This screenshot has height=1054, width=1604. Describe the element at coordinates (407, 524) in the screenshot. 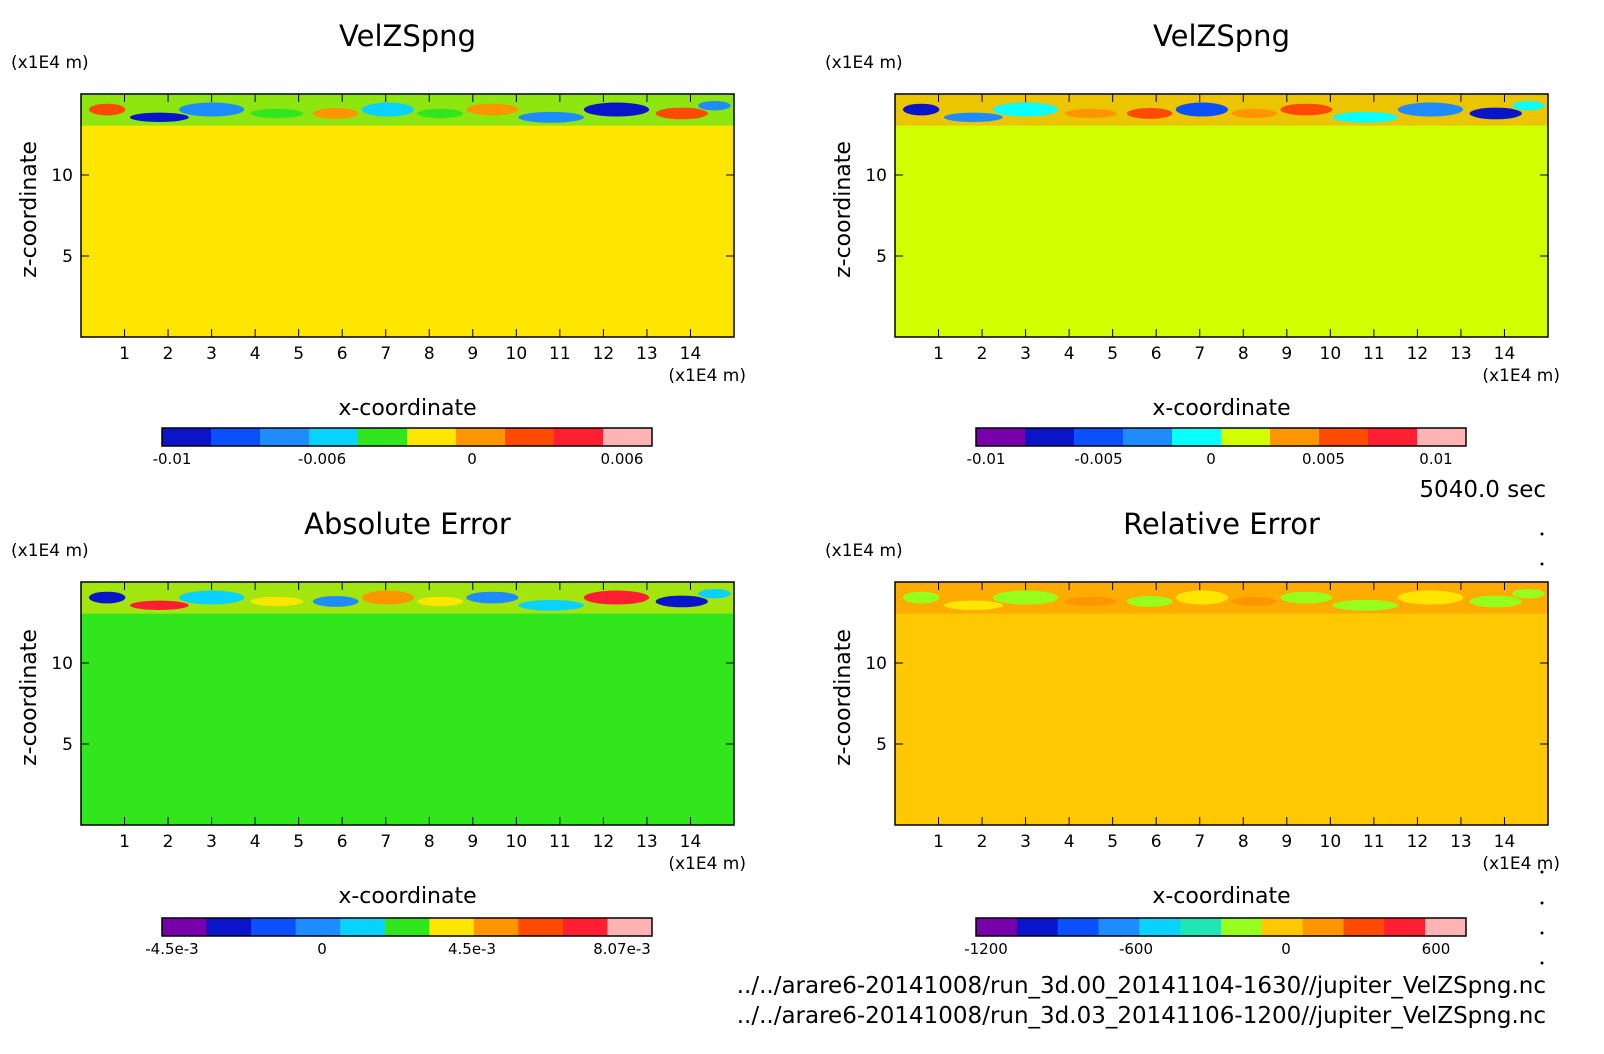

I see `chart-title: Absolute Error` at that location.